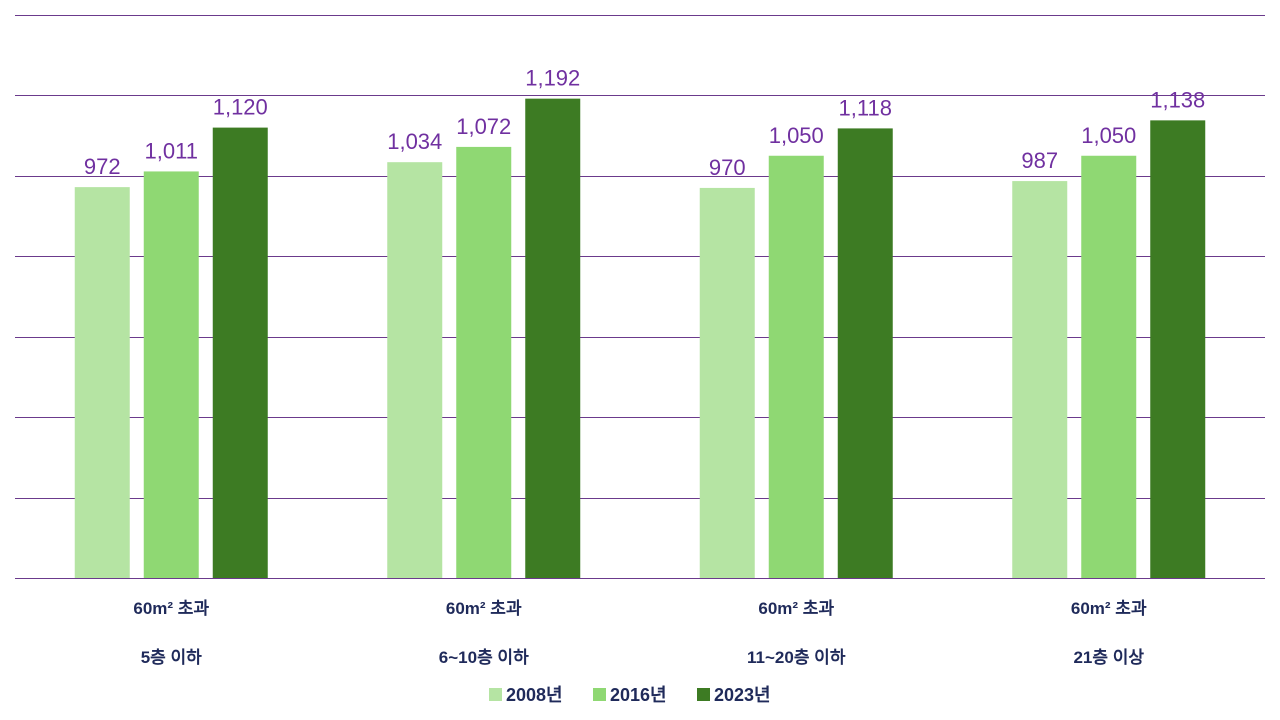 The height and width of the screenshot is (720, 1280). What do you see at coordinates (638, 695) in the screenshot?
I see `legend-entry: 2016년` at bounding box center [638, 695].